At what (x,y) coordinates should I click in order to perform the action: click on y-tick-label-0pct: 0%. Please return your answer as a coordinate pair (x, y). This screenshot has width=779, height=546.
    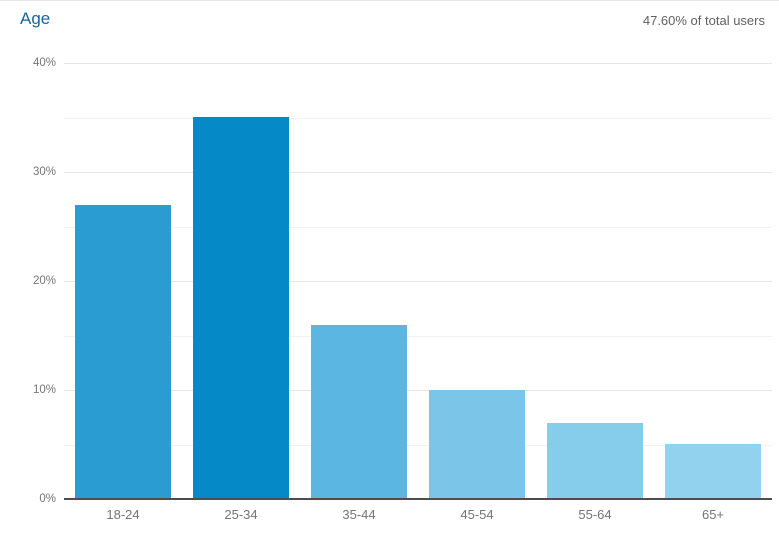
    Looking at the image, I should click on (47, 499).